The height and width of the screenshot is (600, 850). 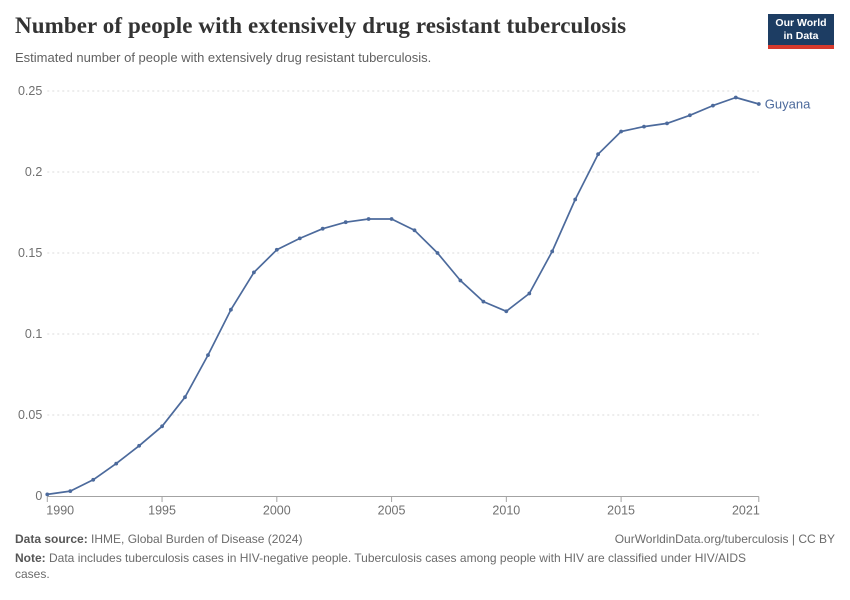 I want to click on x-axis-tick-label: 2010, so click(x=506, y=511).